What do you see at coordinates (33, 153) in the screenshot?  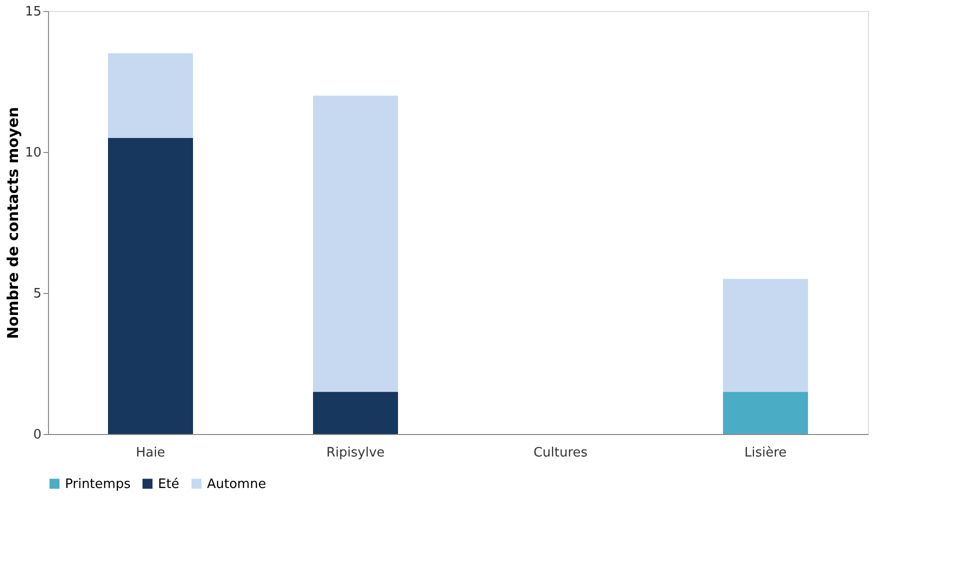 I see `y-tick-label: 10` at bounding box center [33, 153].